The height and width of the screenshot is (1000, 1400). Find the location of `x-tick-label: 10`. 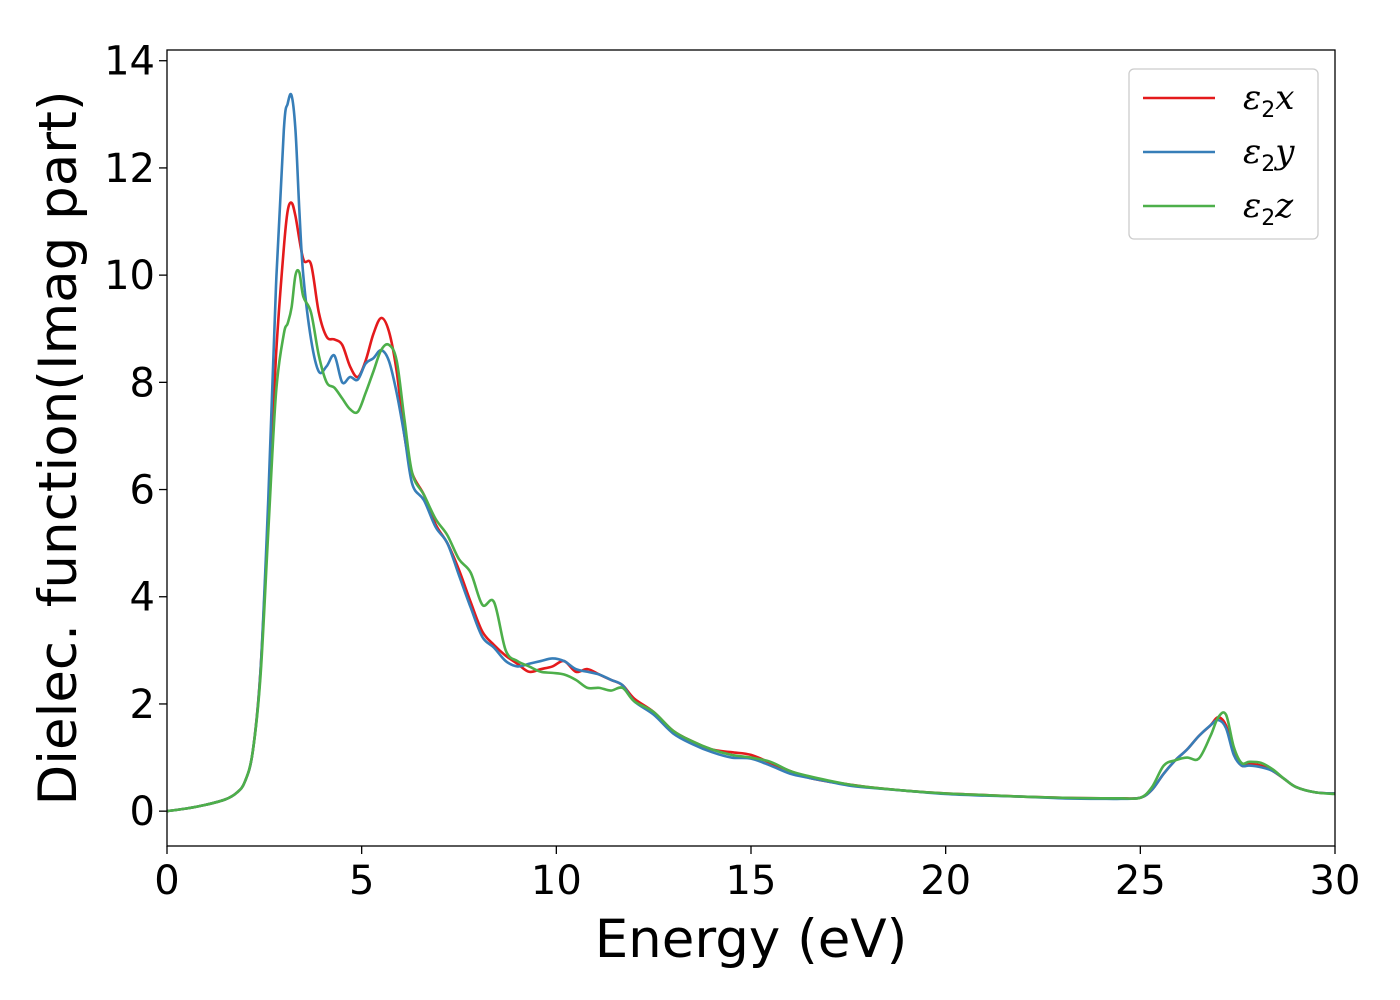

x-tick-label: 10 is located at coordinates (556, 881).